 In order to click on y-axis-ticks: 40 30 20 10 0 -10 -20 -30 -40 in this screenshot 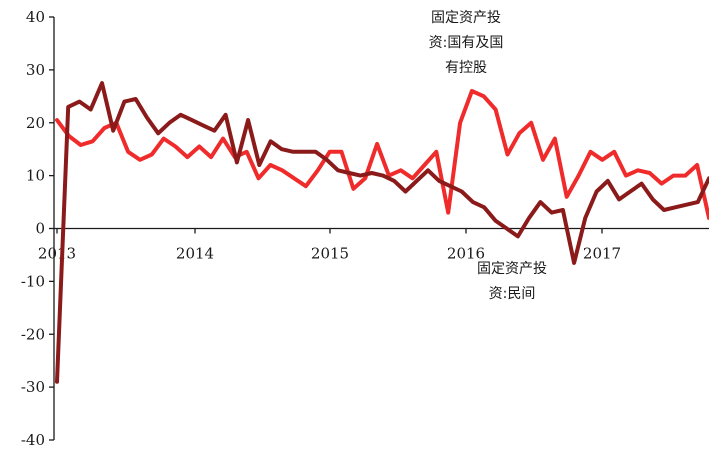, I will do `click(37, 228)`.